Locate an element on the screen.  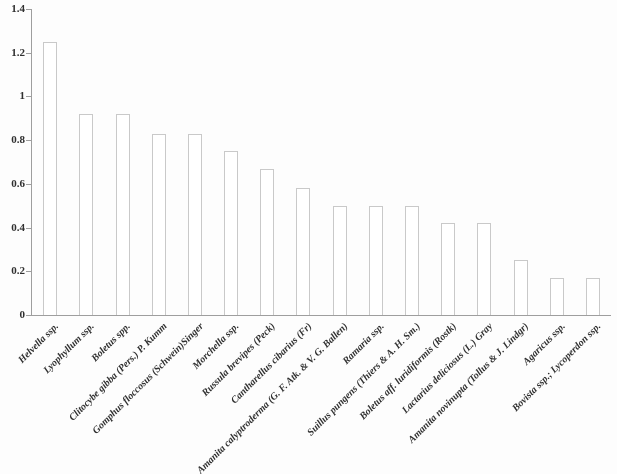
y-axis-tick-label: 1 is located at coordinates (22, 96).